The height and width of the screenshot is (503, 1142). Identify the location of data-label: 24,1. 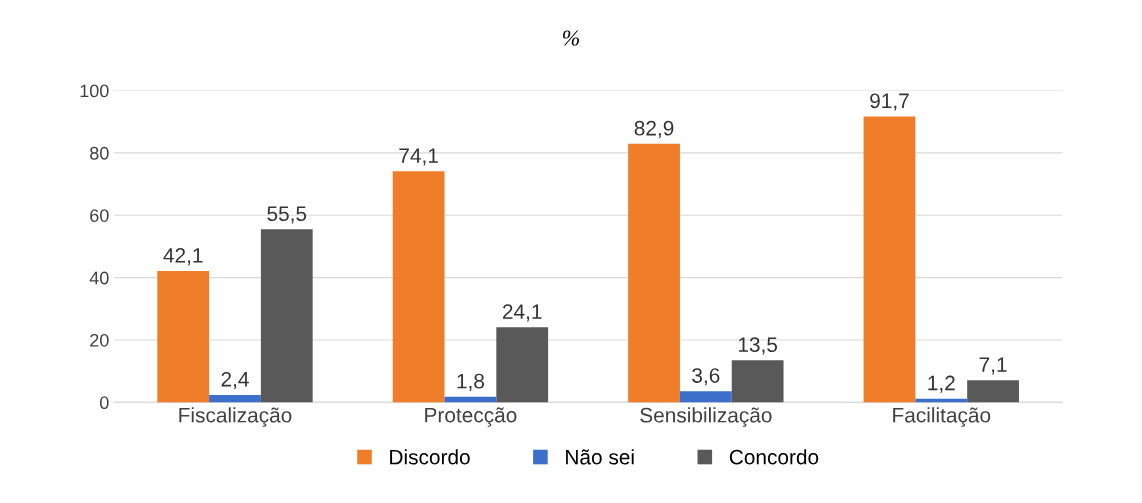
(522, 313).